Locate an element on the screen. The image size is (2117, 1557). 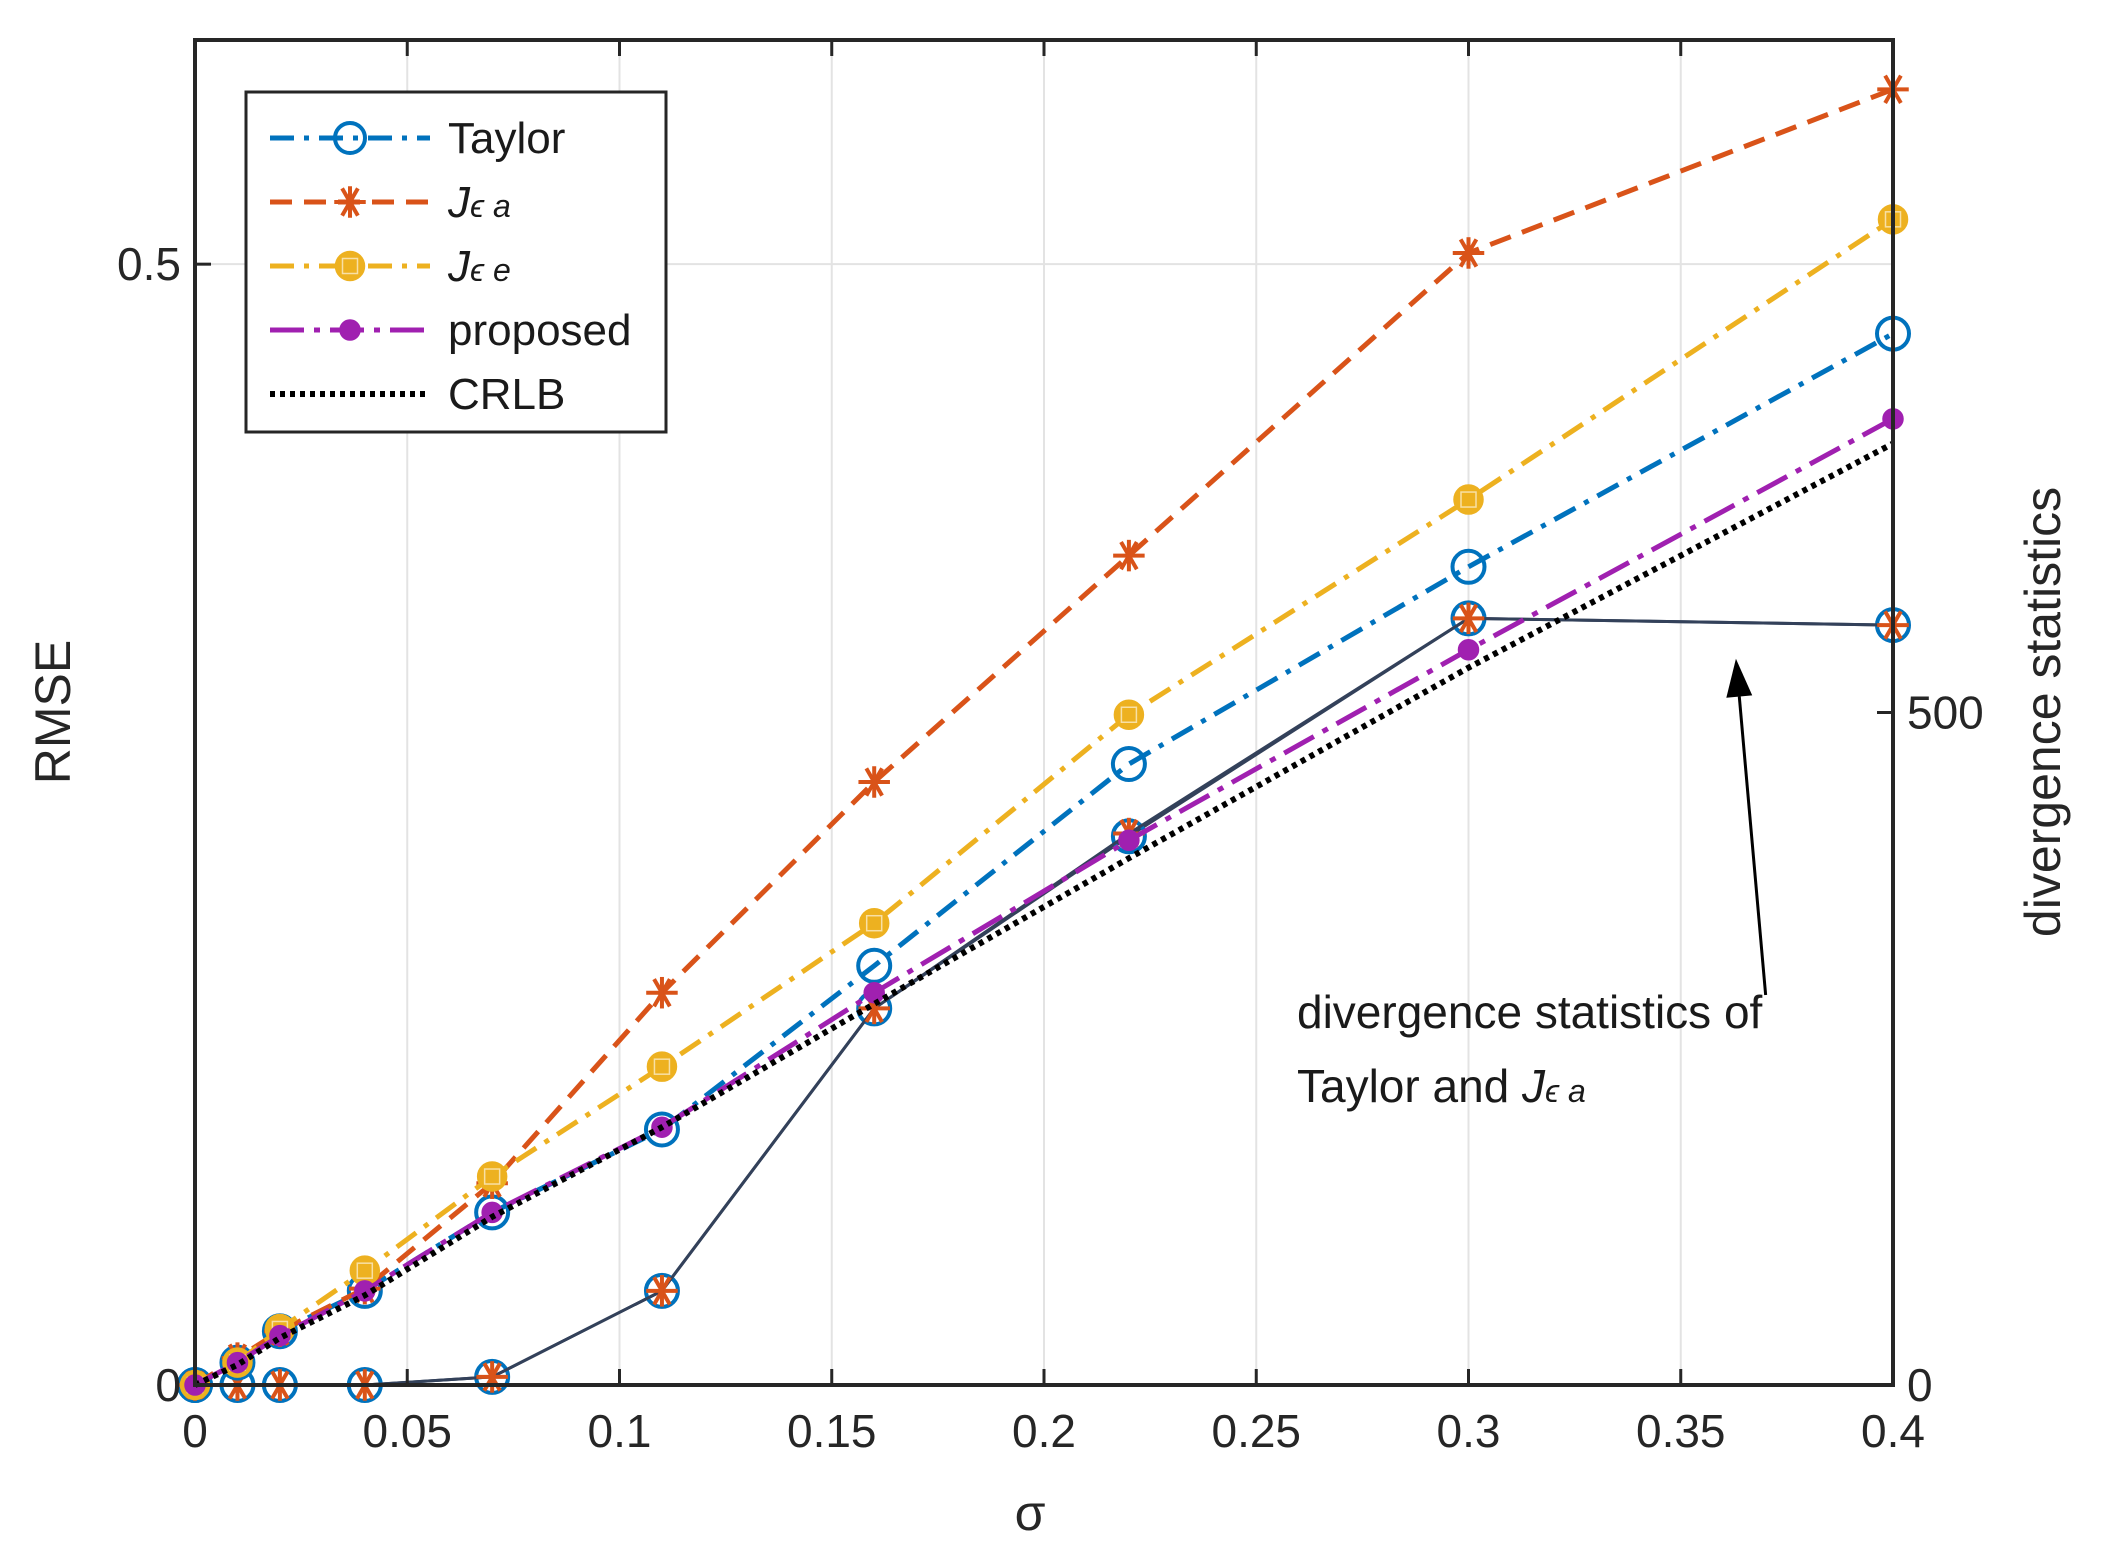
annotation-prefix: Taylor and is located at coordinates (1409, 1086).